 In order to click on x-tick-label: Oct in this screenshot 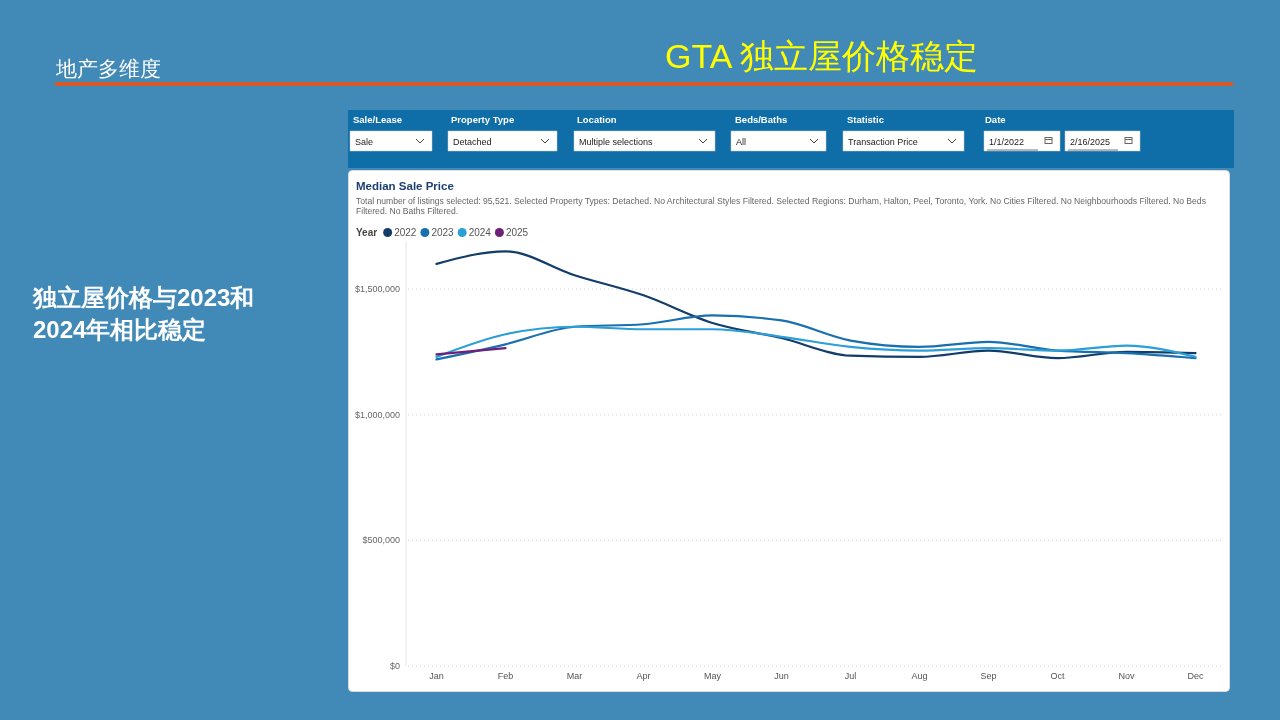, I will do `click(1057, 676)`.